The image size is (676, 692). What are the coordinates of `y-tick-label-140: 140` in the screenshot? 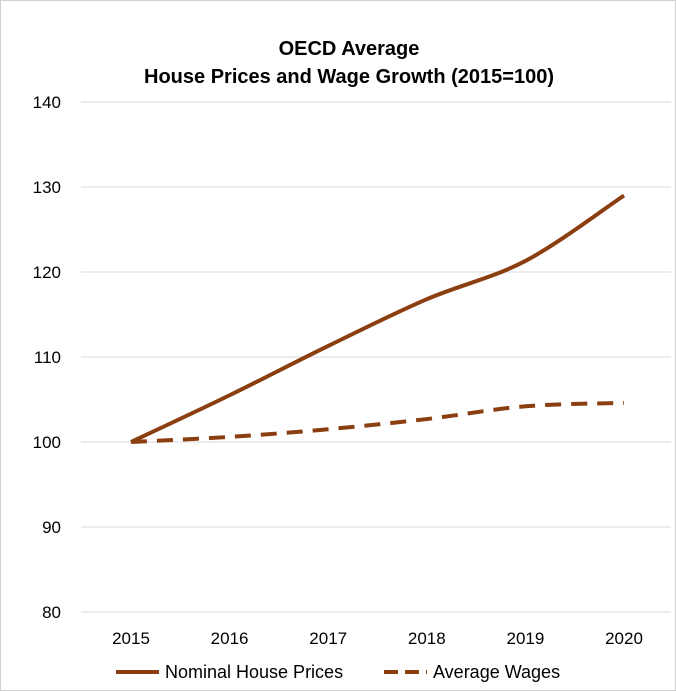 It's located at (47, 102).